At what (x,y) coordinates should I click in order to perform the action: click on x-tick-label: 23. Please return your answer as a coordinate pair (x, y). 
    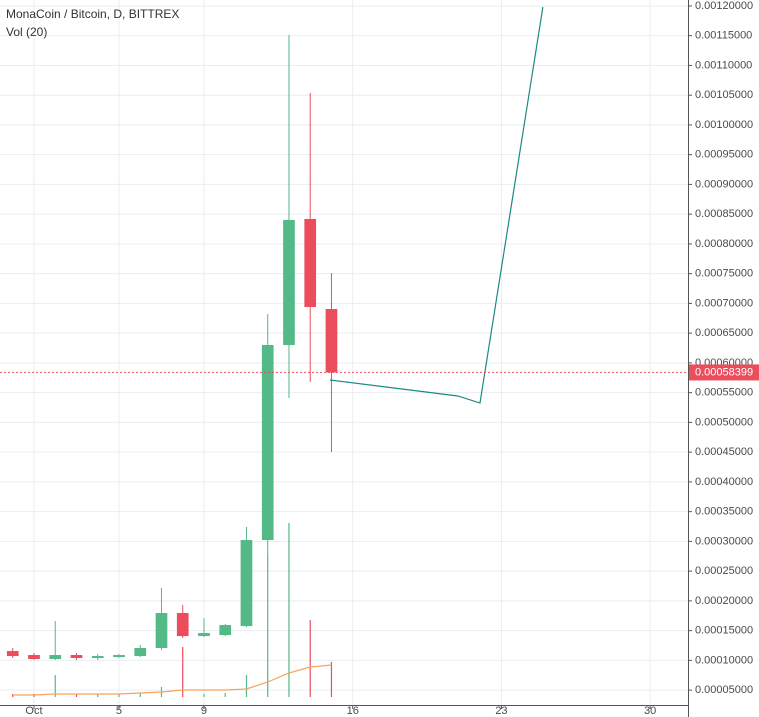
    Looking at the image, I should click on (501, 711).